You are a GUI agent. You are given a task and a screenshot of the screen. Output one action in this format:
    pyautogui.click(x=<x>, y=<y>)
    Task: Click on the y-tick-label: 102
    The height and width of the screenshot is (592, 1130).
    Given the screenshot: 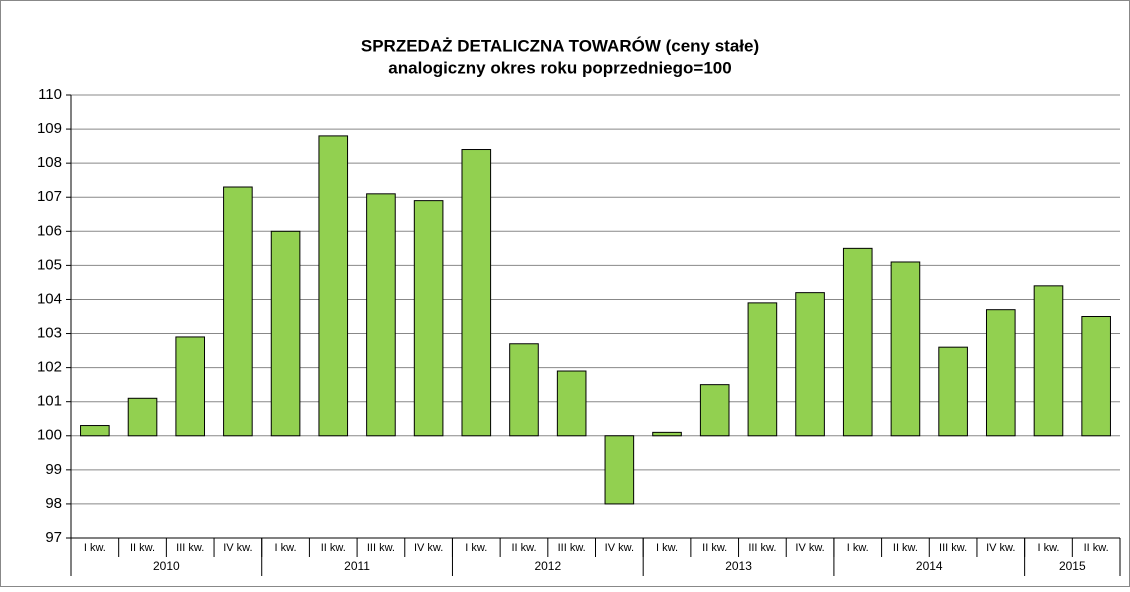 What is the action you would take?
    pyautogui.click(x=49, y=367)
    